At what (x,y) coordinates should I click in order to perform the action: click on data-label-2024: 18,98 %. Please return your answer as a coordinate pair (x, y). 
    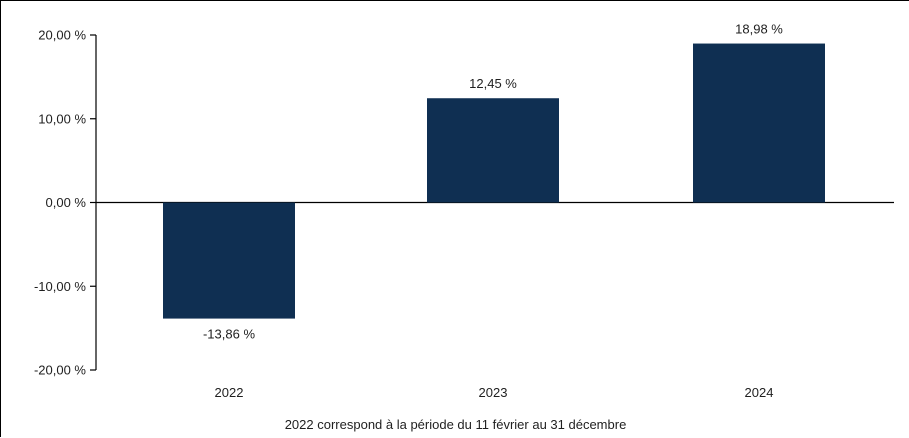
    Looking at the image, I should click on (759, 29).